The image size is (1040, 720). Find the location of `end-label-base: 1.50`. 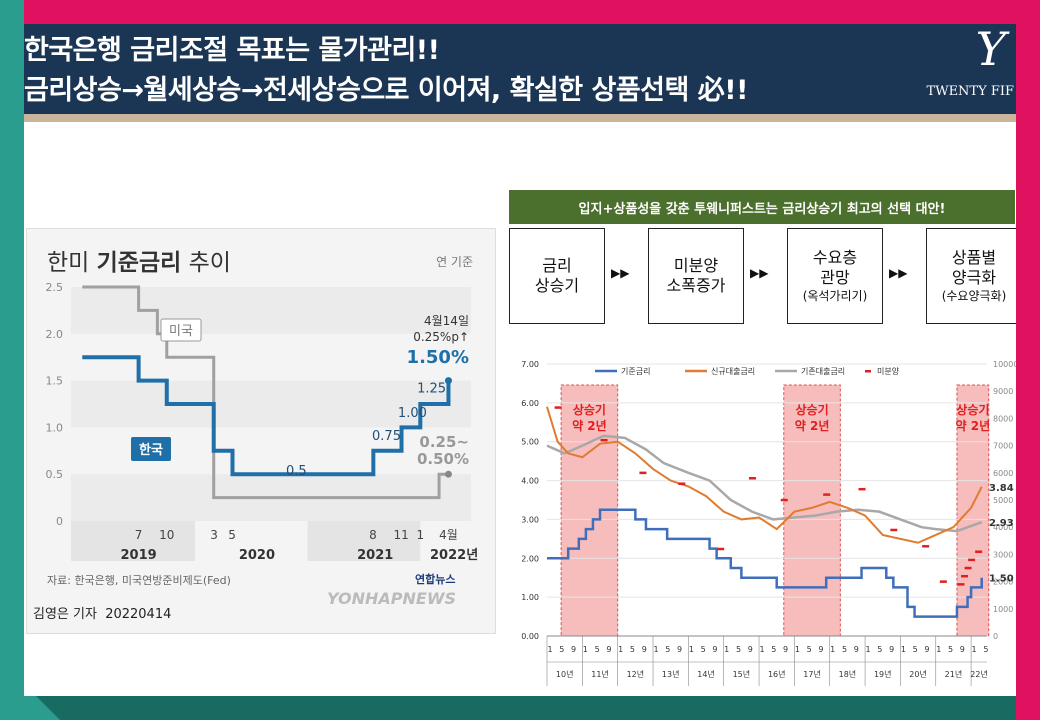

end-label-base: 1.50 is located at coordinates (1001, 579).